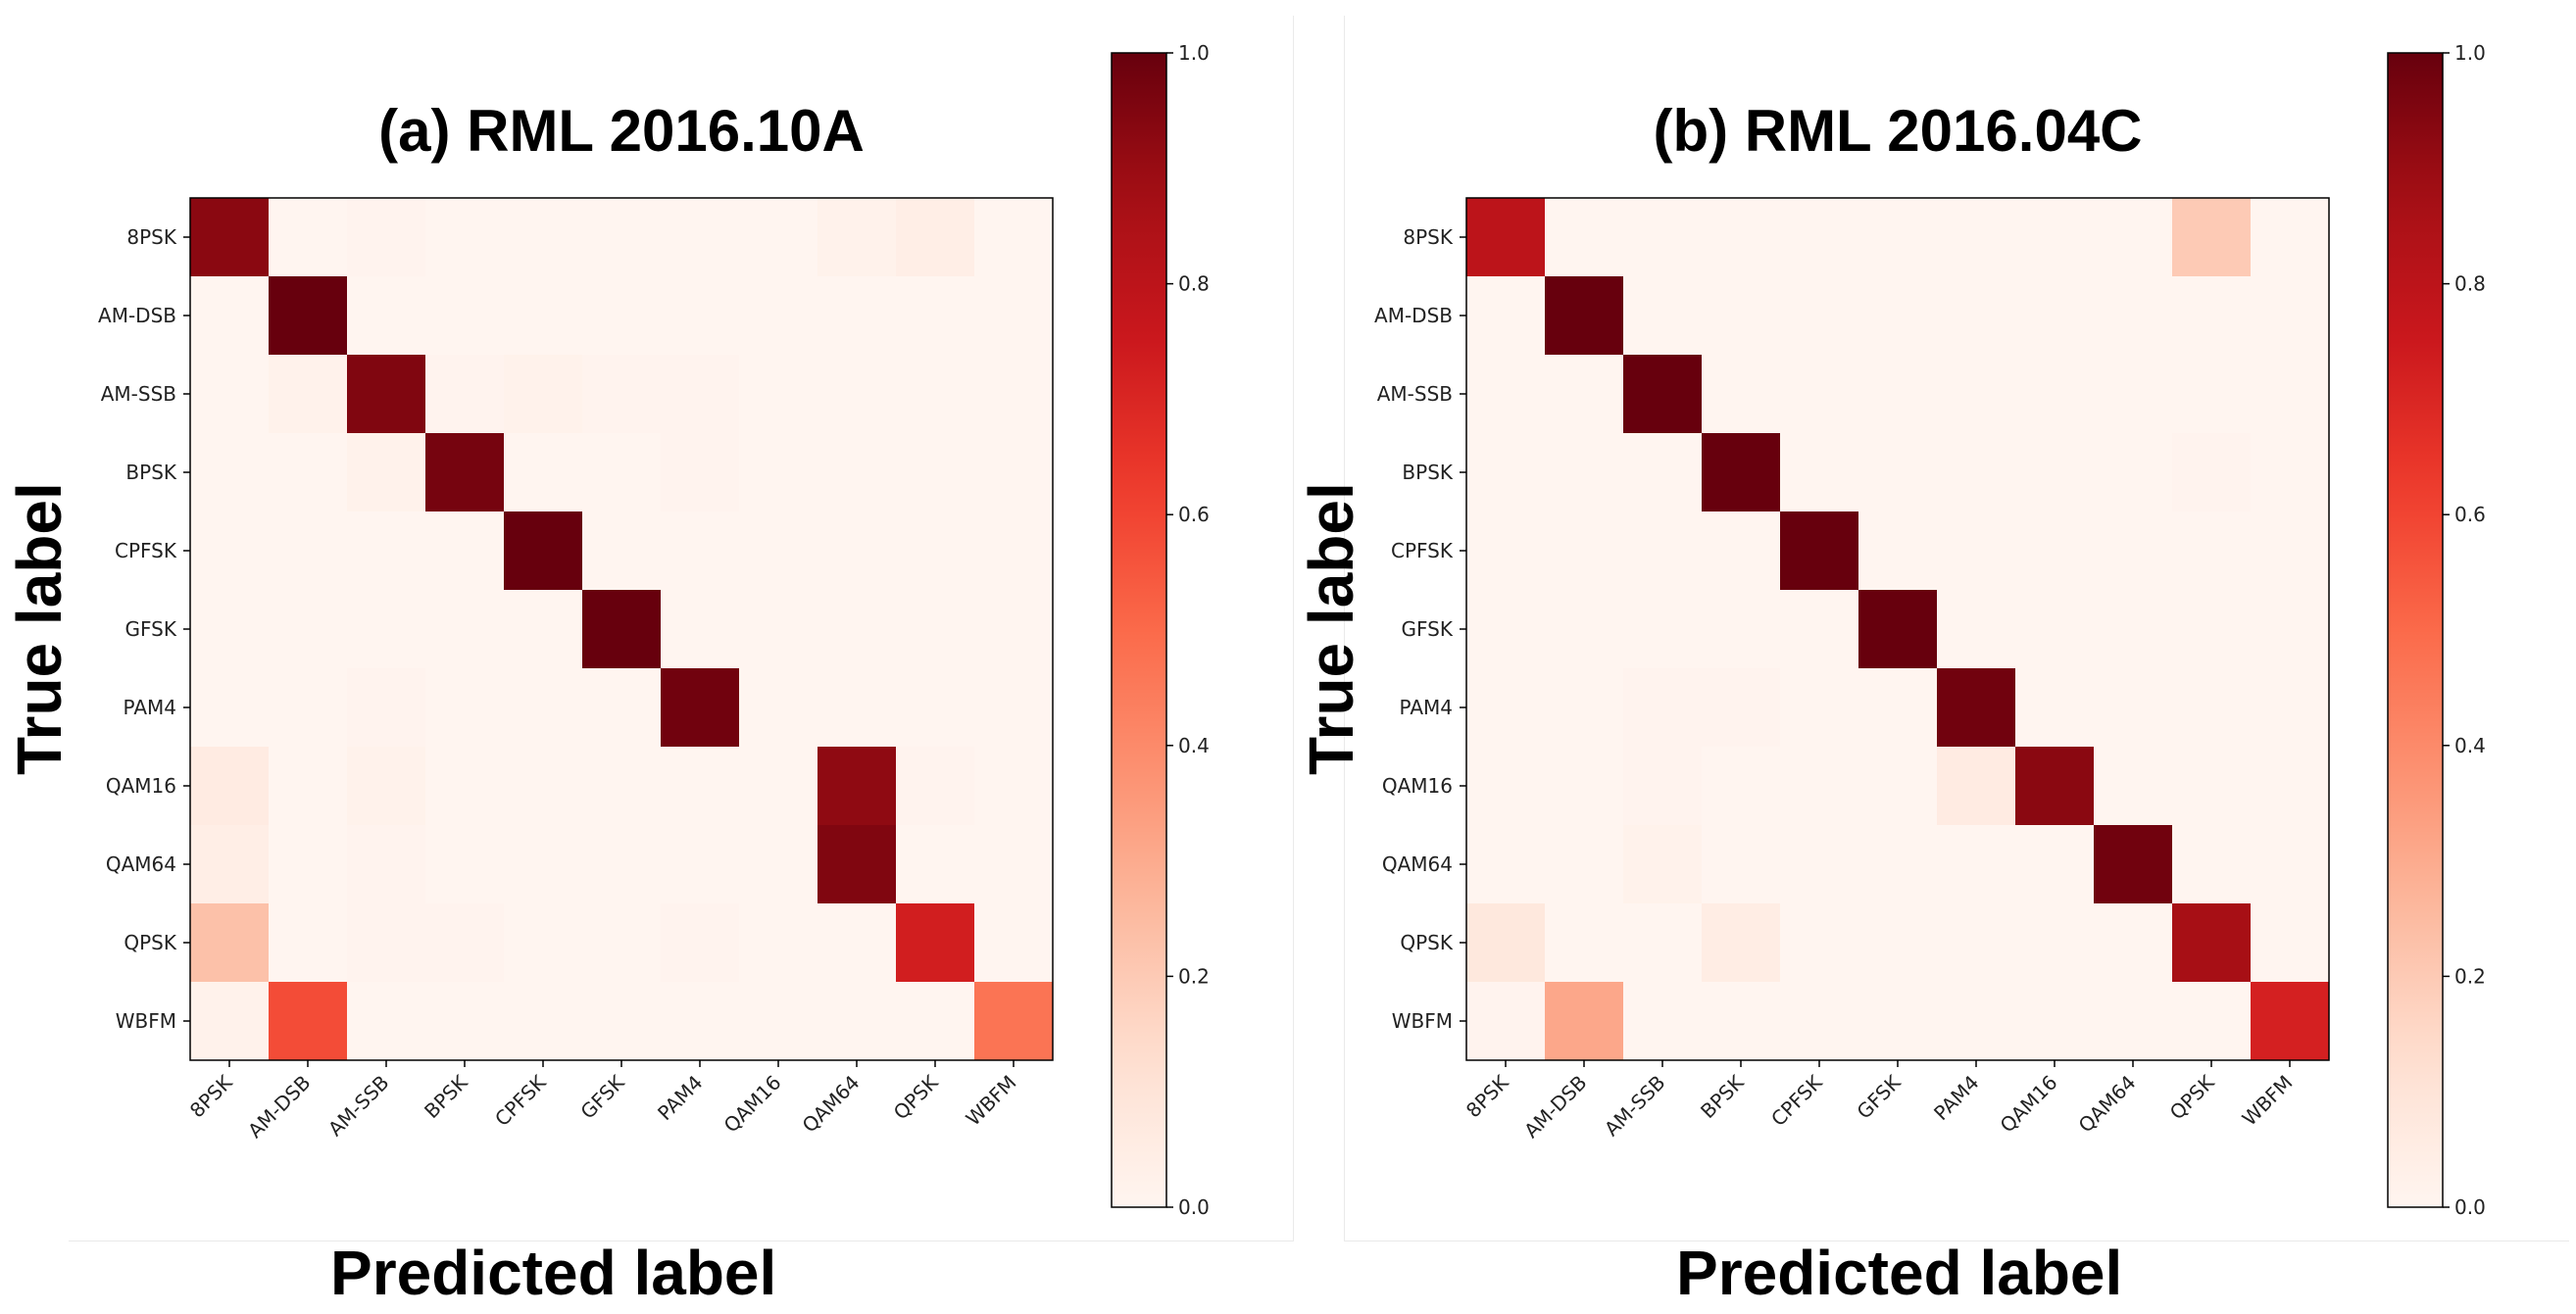 This screenshot has height=1314, width=2576. I want to click on colorbar-tick-label: 0.4, so click(1194, 745).